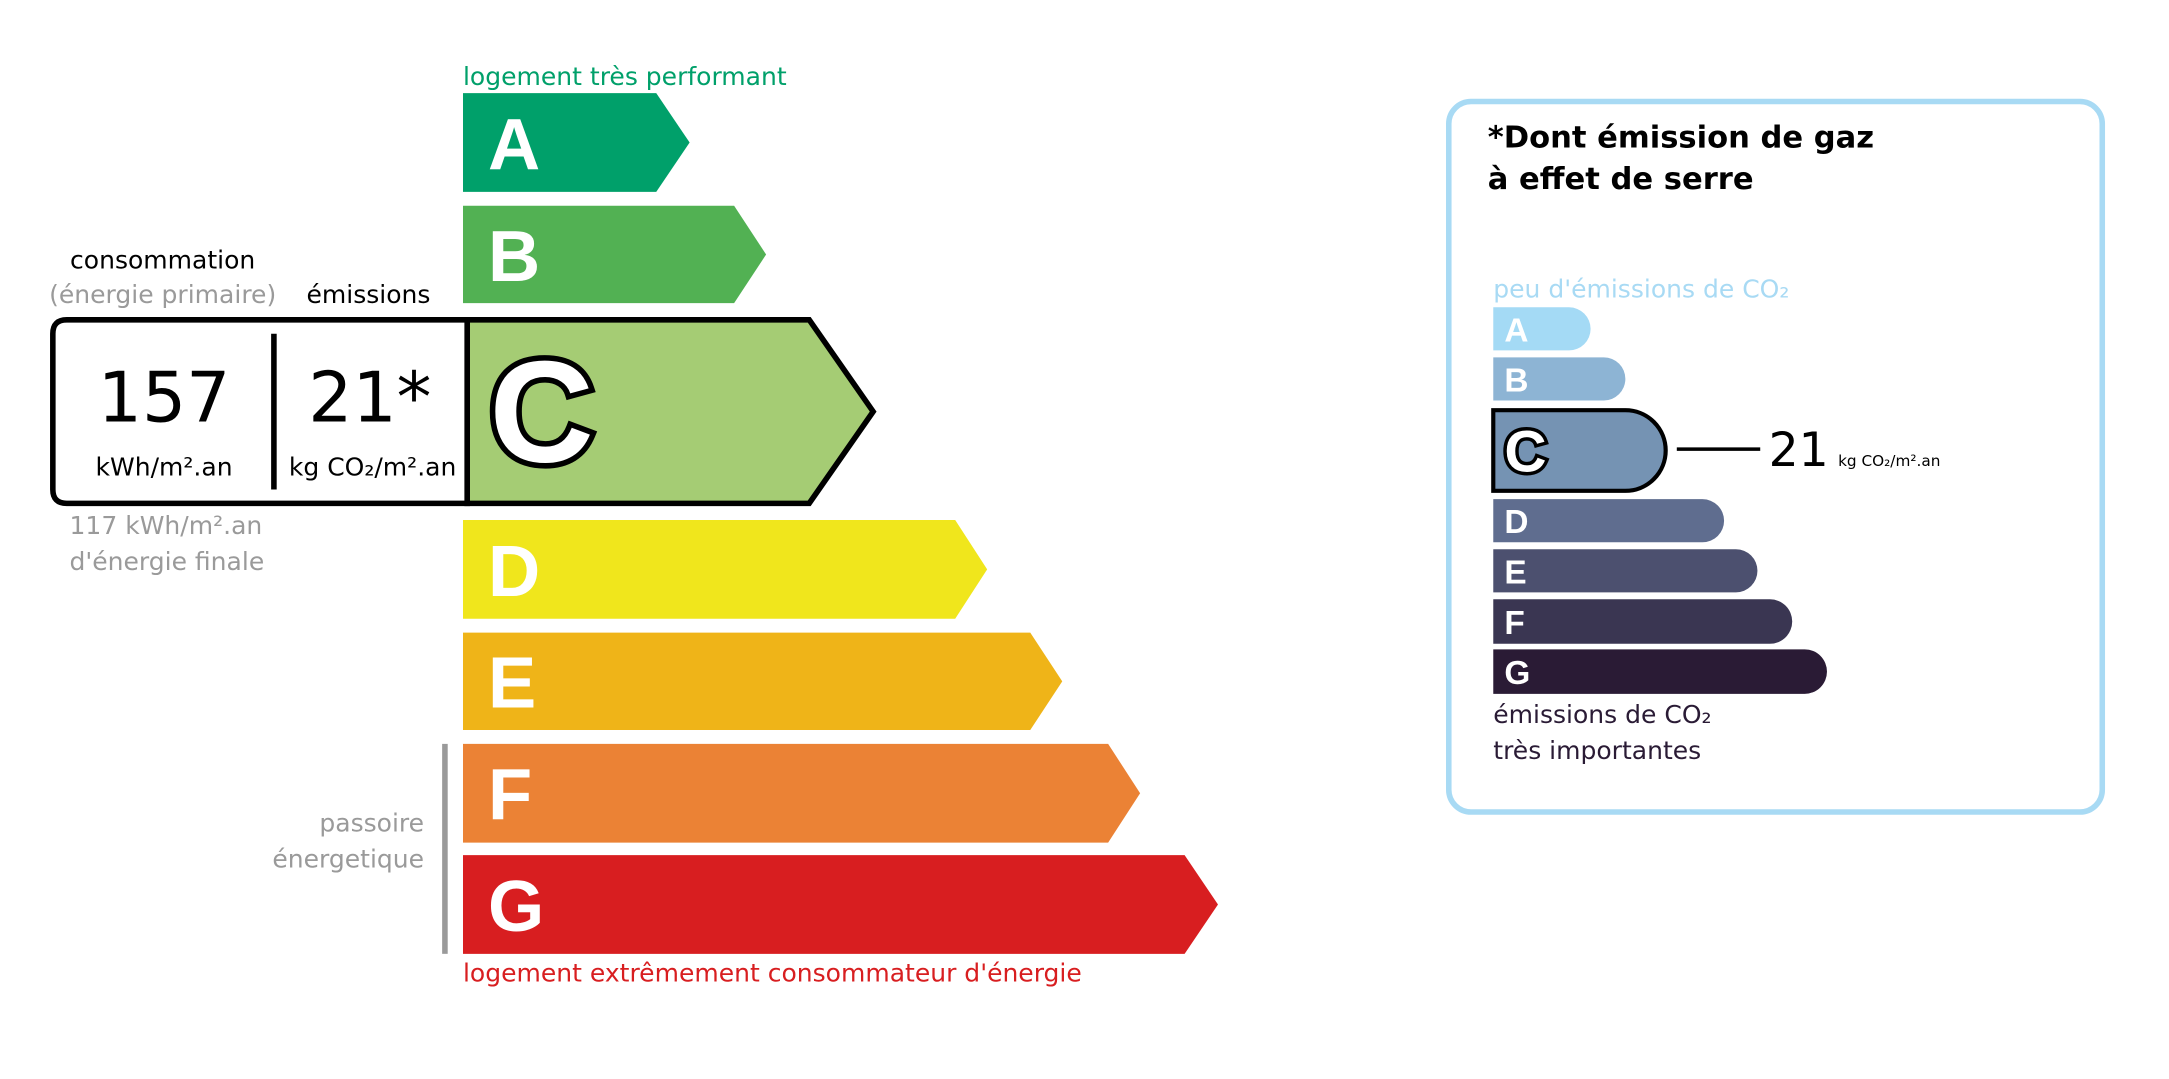  Describe the element at coordinates (348, 859) in the screenshot. I see `passoire-label-line2: énergetique` at that location.